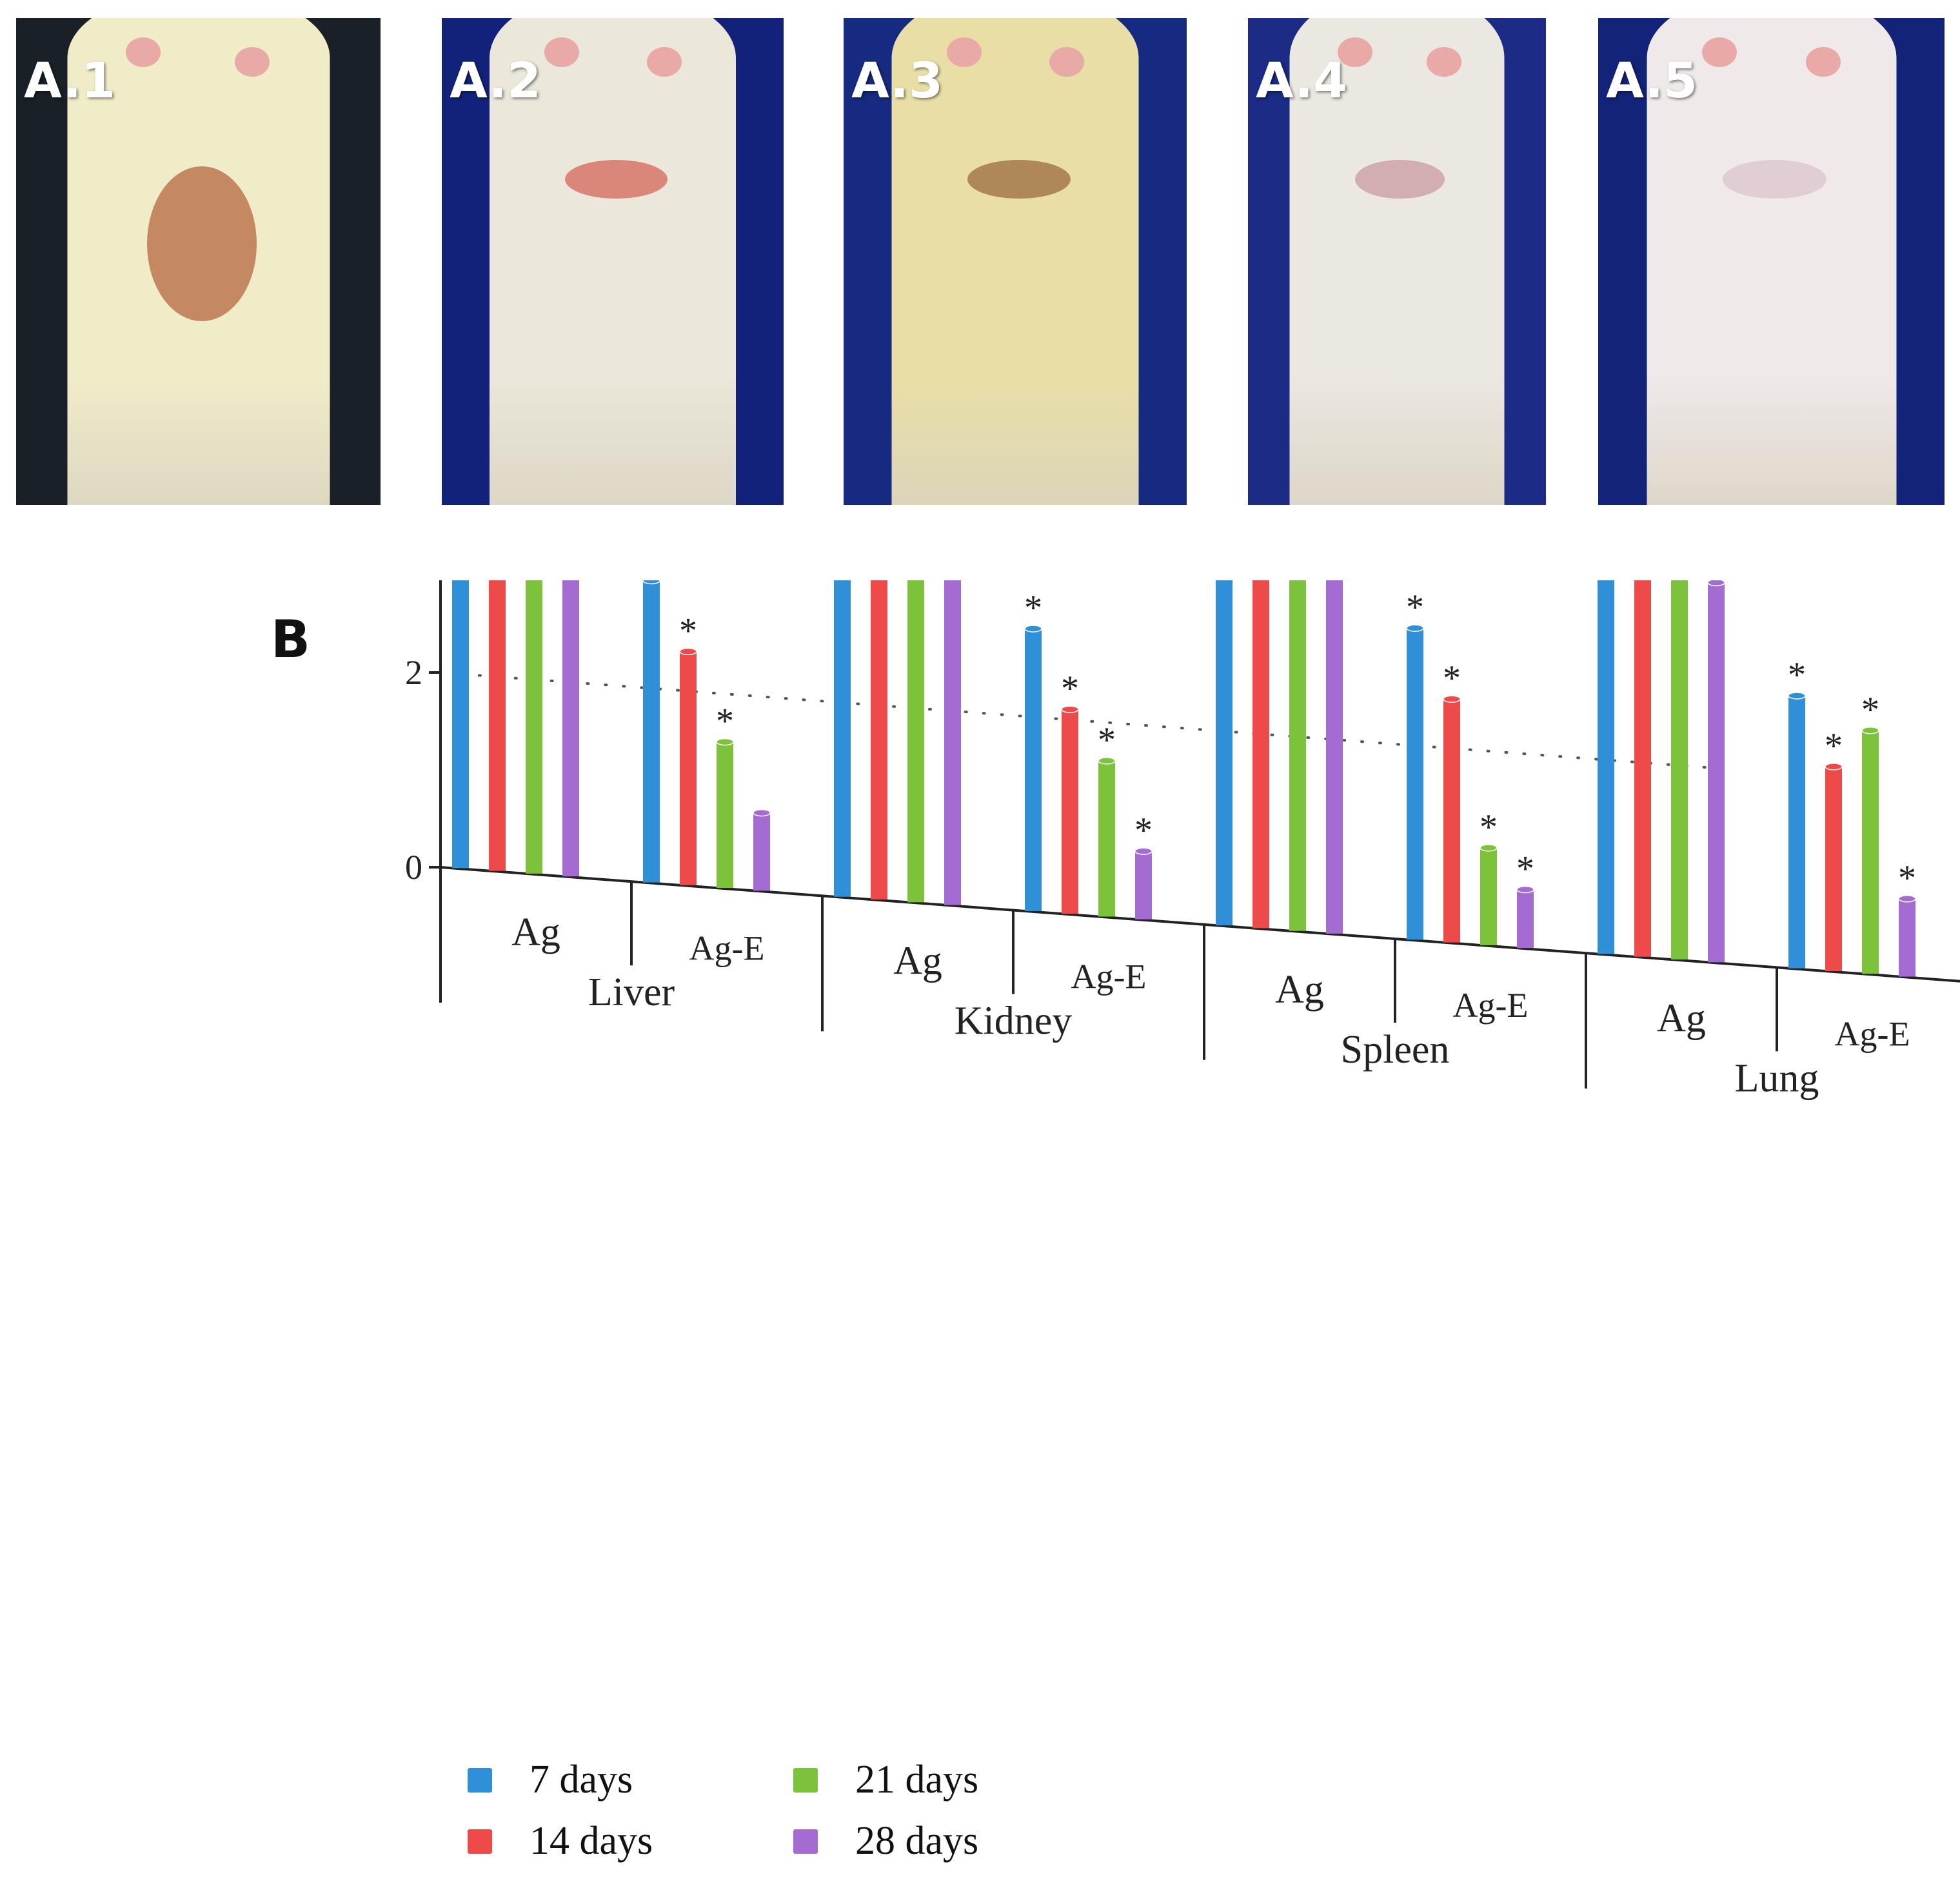  I want to click on panel-b-label: B, so click(290, 639).